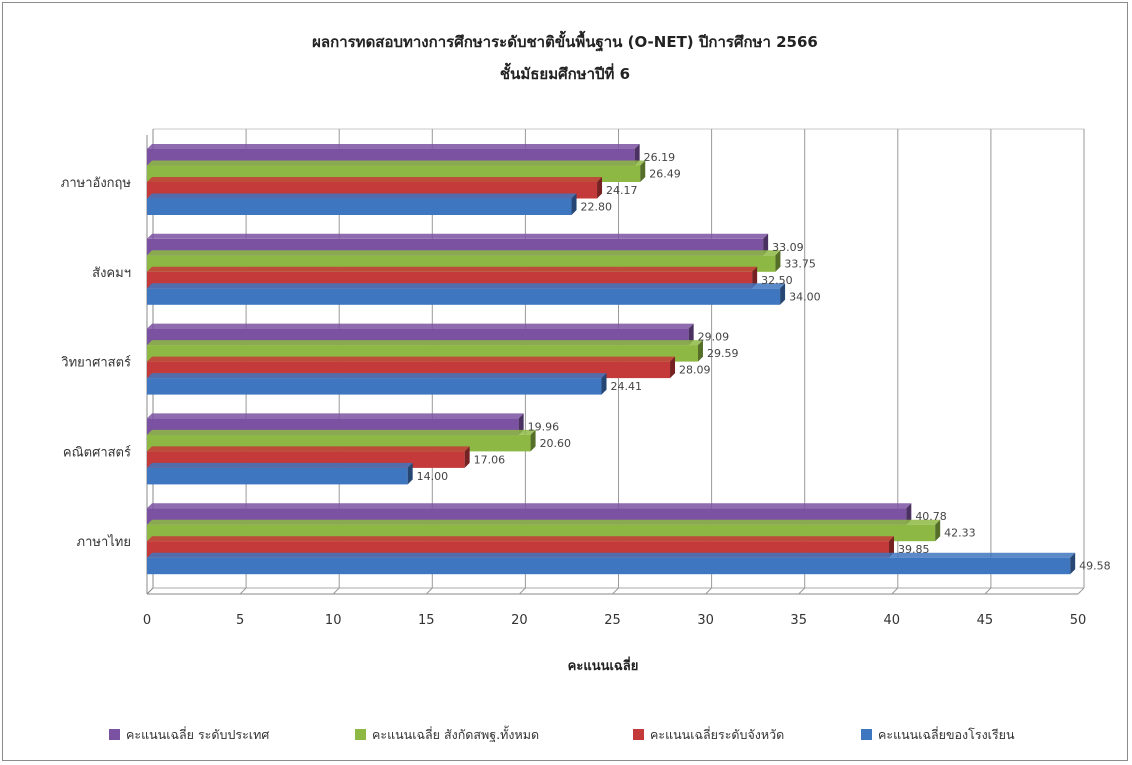 The height and width of the screenshot is (765, 1132). I want to click on x-tick-label: 25, so click(612, 620).